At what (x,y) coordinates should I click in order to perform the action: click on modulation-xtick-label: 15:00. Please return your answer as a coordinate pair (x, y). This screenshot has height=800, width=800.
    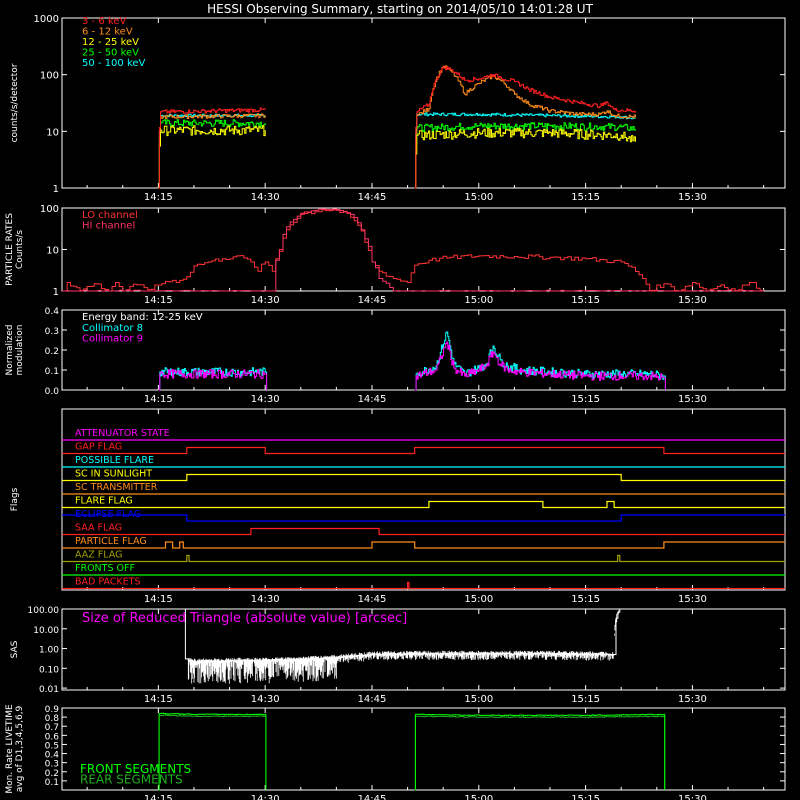
    Looking at the image, I should click on (478, 399).